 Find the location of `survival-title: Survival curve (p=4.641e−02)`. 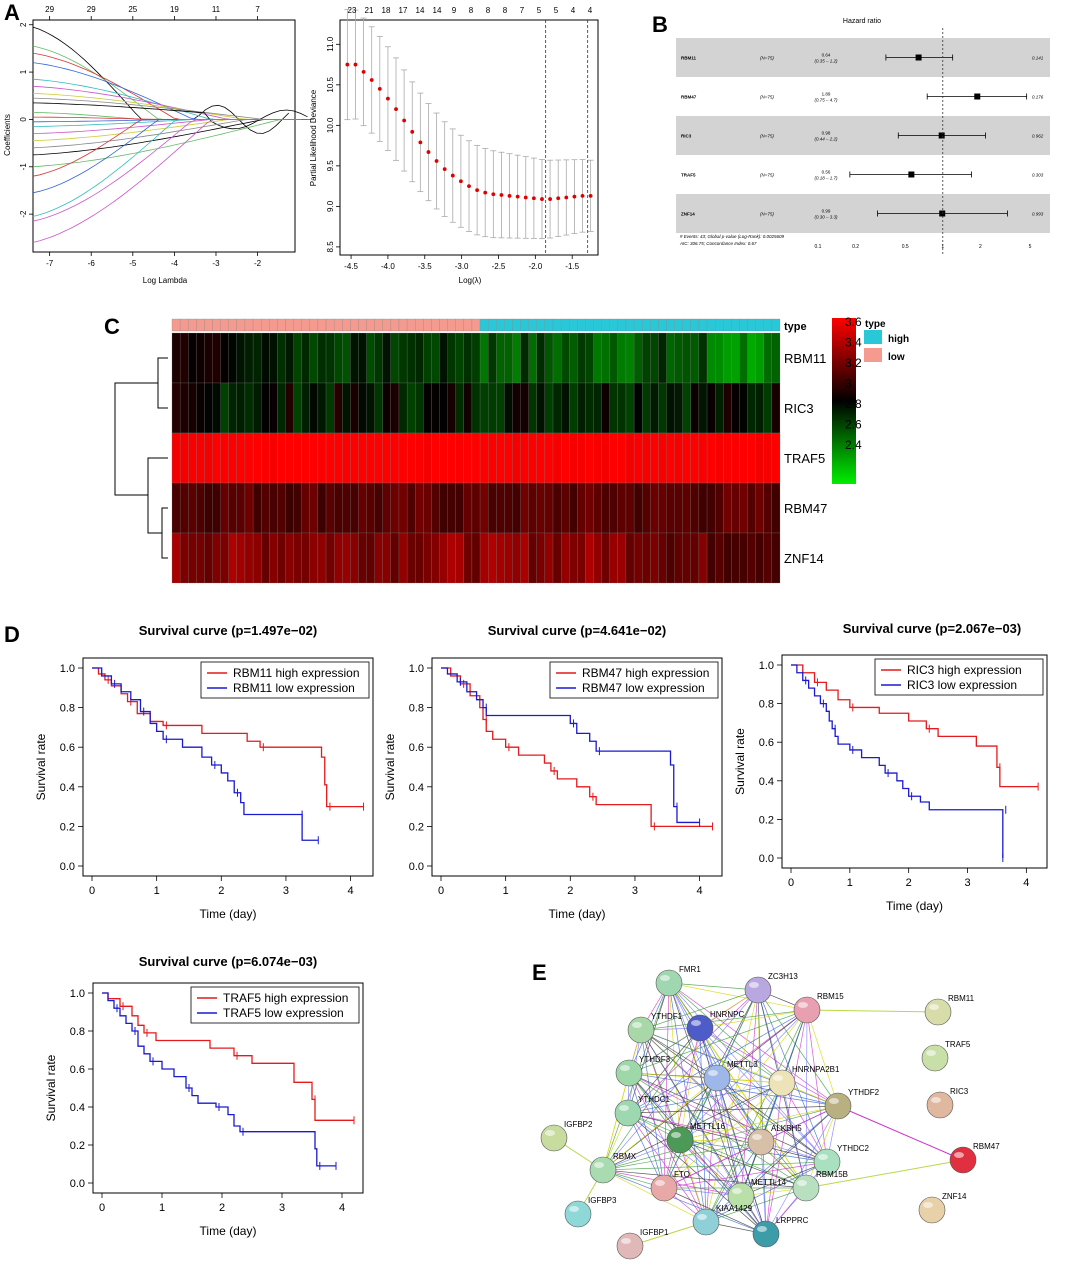

survival-title: Survival curve (p=4.641e−02) is located at coordinates (577, 630).